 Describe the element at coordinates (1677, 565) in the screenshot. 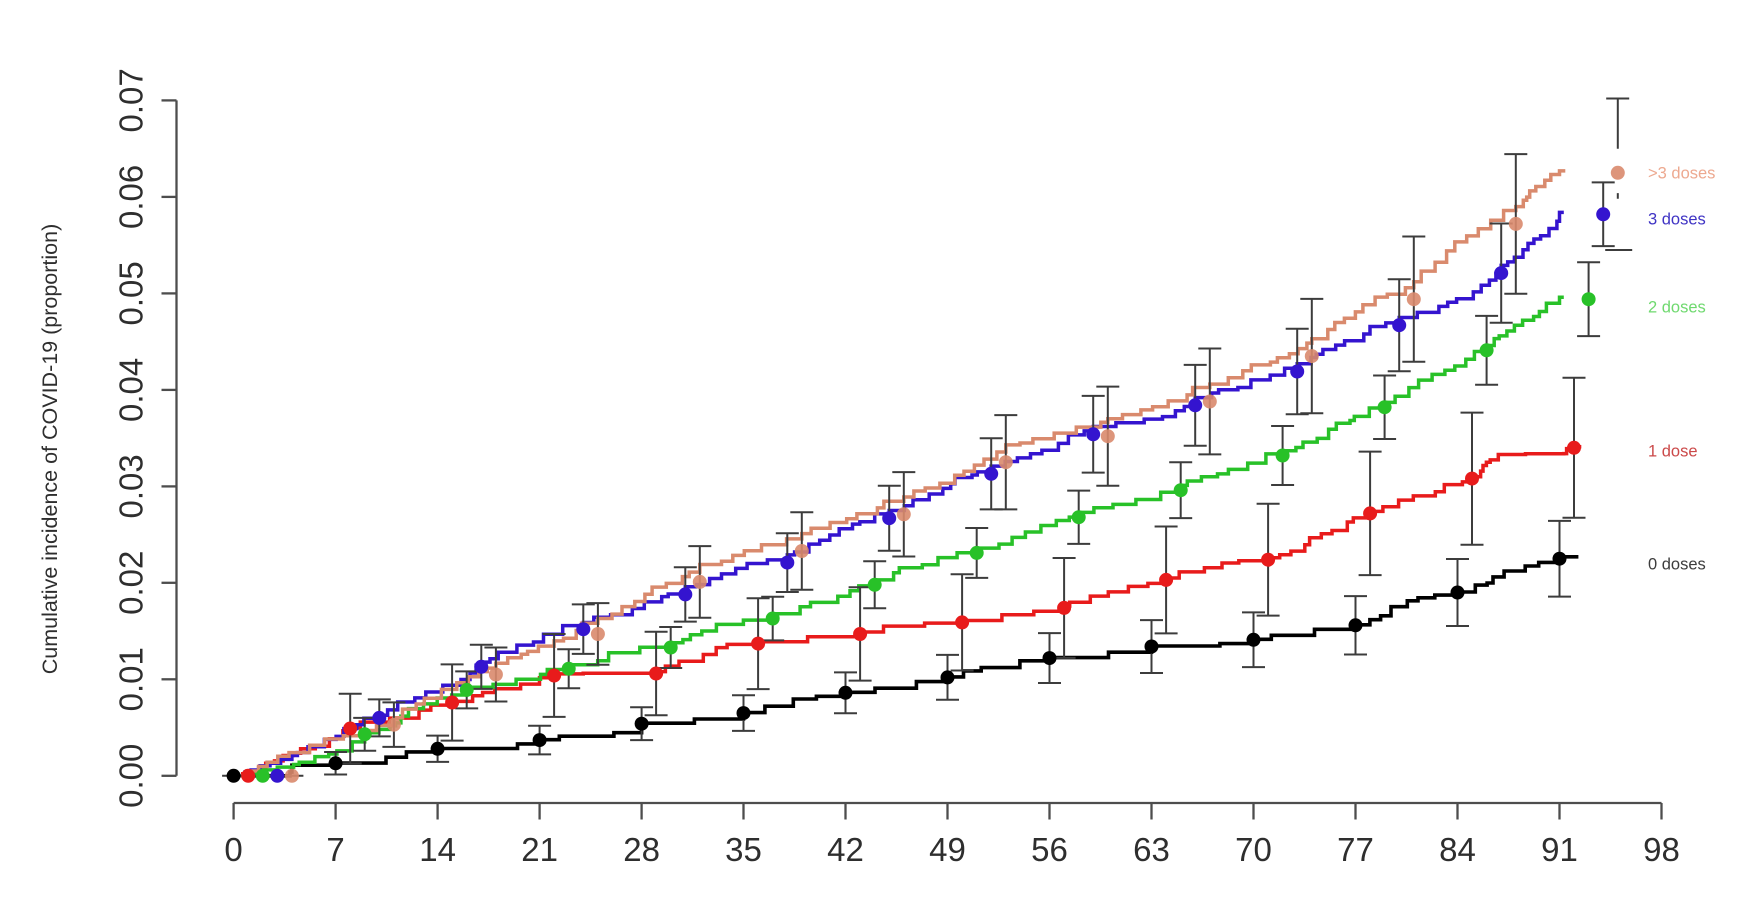

I see `svg-text: 0 doses` at that location.